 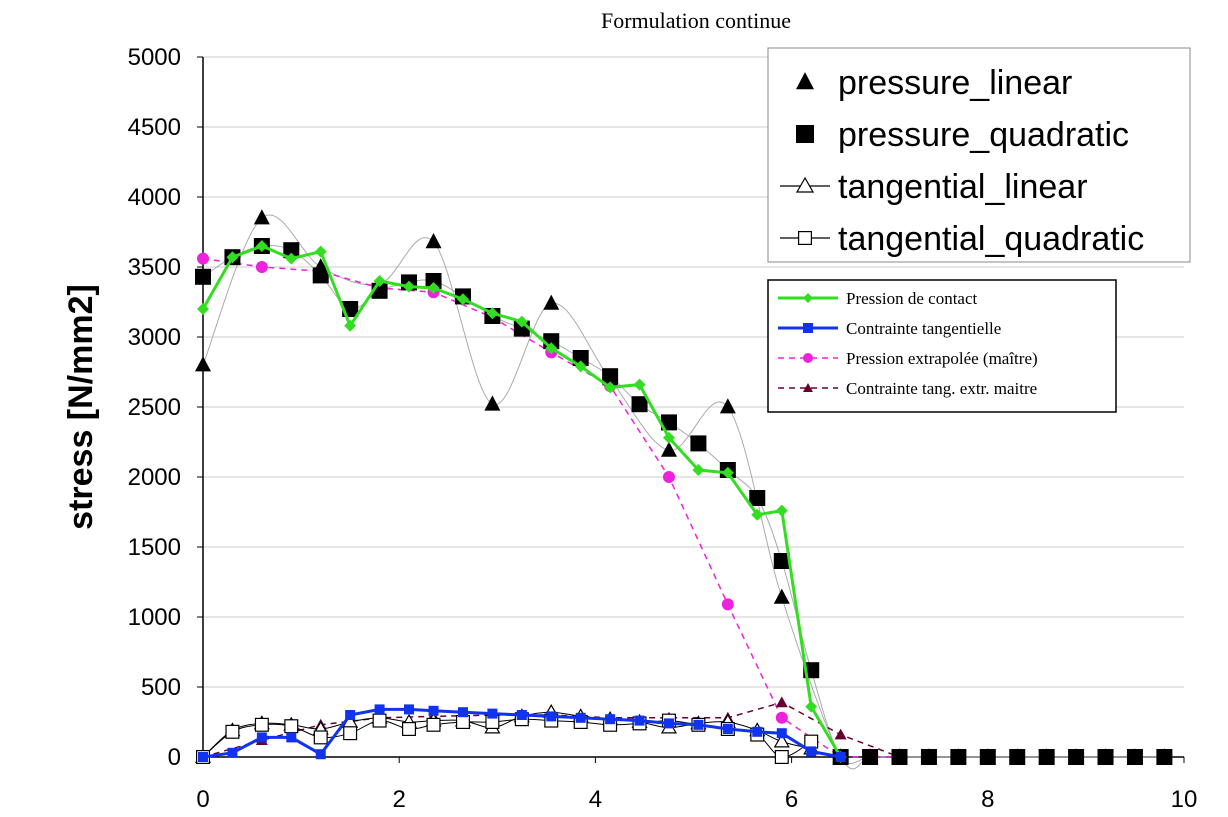 I want to click on series-contrainte-tangentielle, so click(x=522, y=733).